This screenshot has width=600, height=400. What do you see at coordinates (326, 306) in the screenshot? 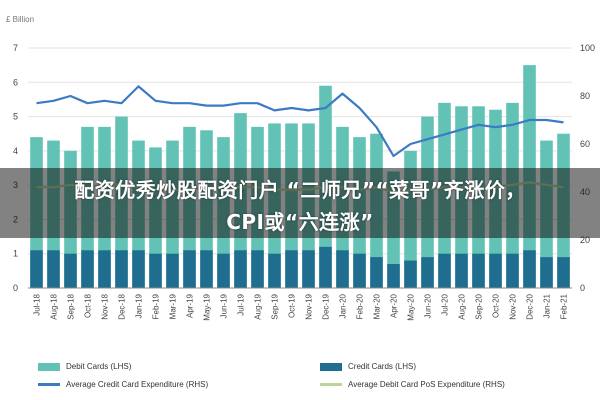
I see `x-tick-label: Dec-19` at bounding box center [326, 306].